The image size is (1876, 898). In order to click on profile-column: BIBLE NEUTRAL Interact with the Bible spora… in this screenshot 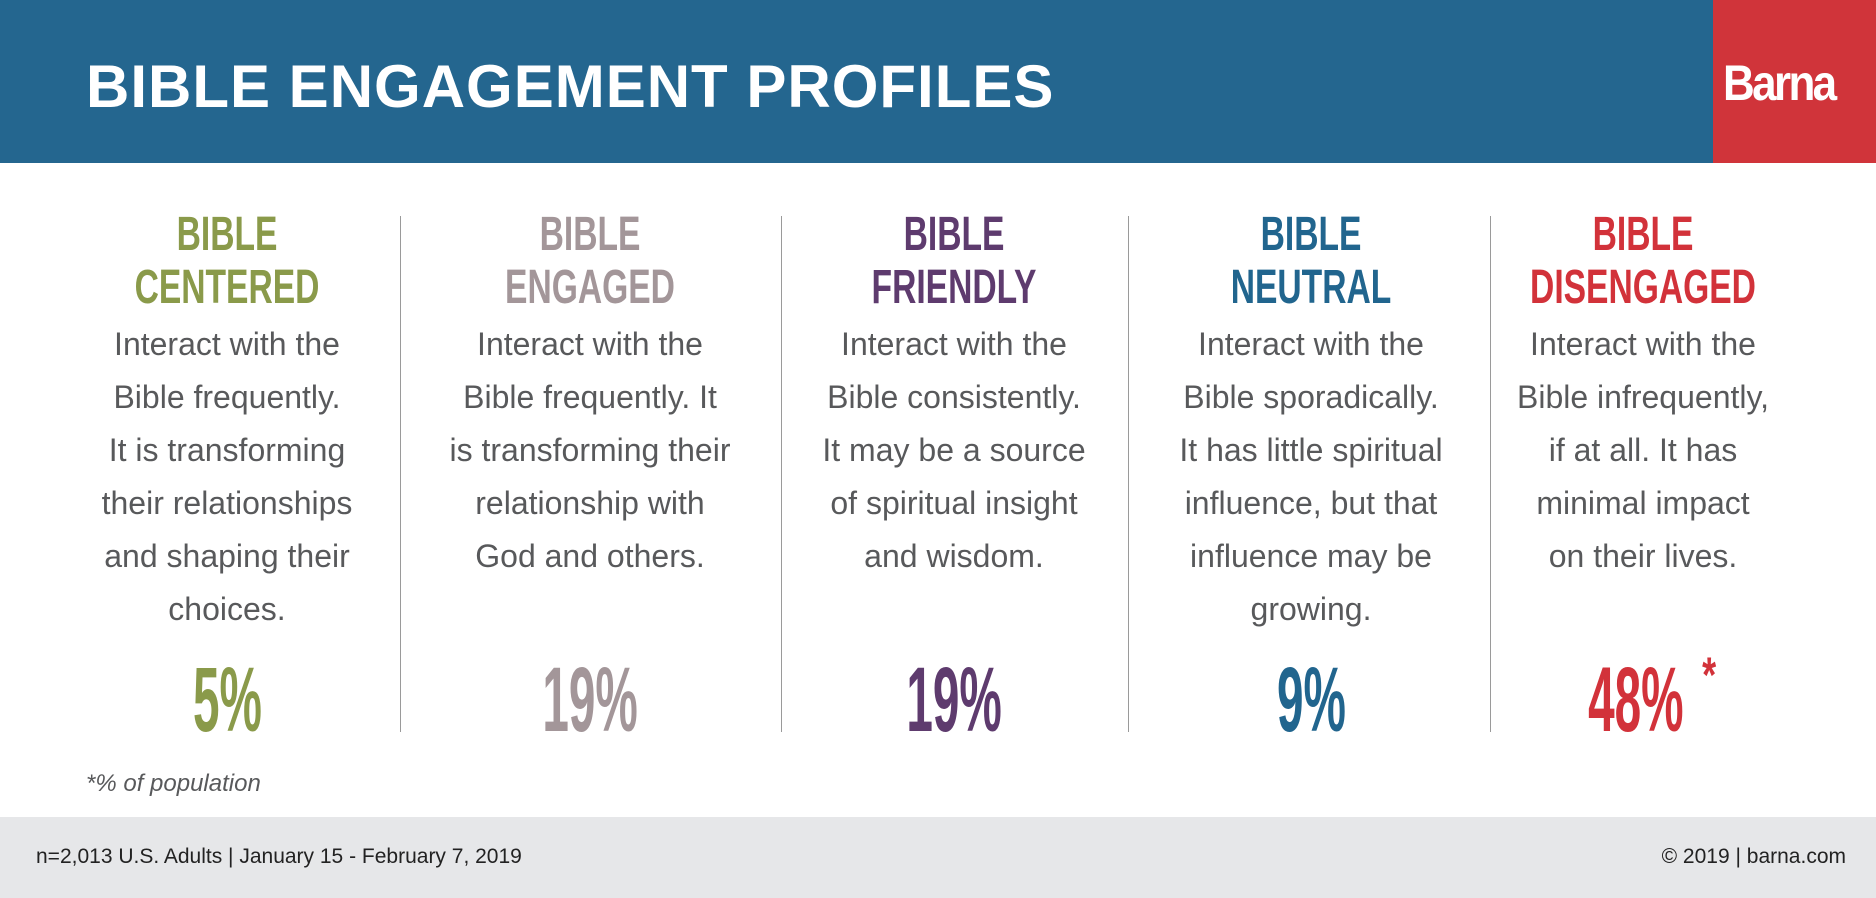, I will do `click(1311, 422)`.